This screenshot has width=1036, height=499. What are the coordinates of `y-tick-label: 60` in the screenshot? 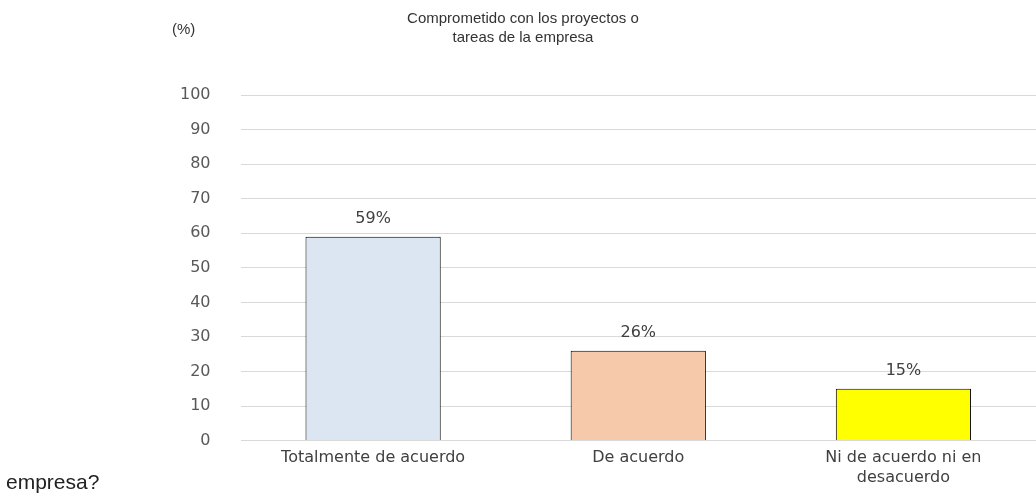 It's located at (200, 232).